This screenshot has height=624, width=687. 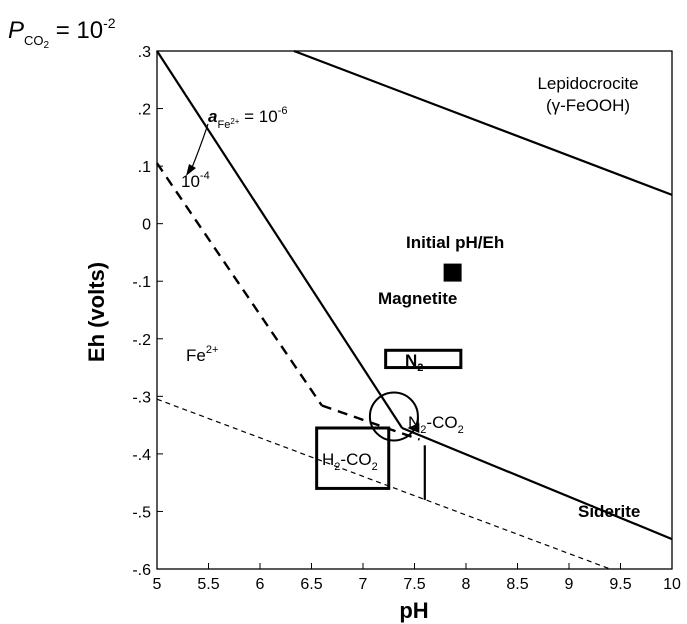 I want to click on n2co2-n: N, so click(x=414, y=422).